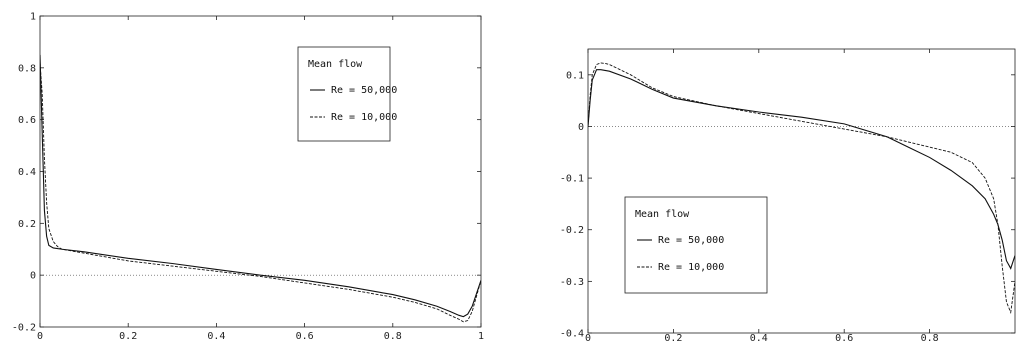 This screenshot has height=343, width=1018. What do you see at coordinates (27, 120) in the screenshot?
I see `left-y-tick-label: 0.6` at bounding box center [27, 120].